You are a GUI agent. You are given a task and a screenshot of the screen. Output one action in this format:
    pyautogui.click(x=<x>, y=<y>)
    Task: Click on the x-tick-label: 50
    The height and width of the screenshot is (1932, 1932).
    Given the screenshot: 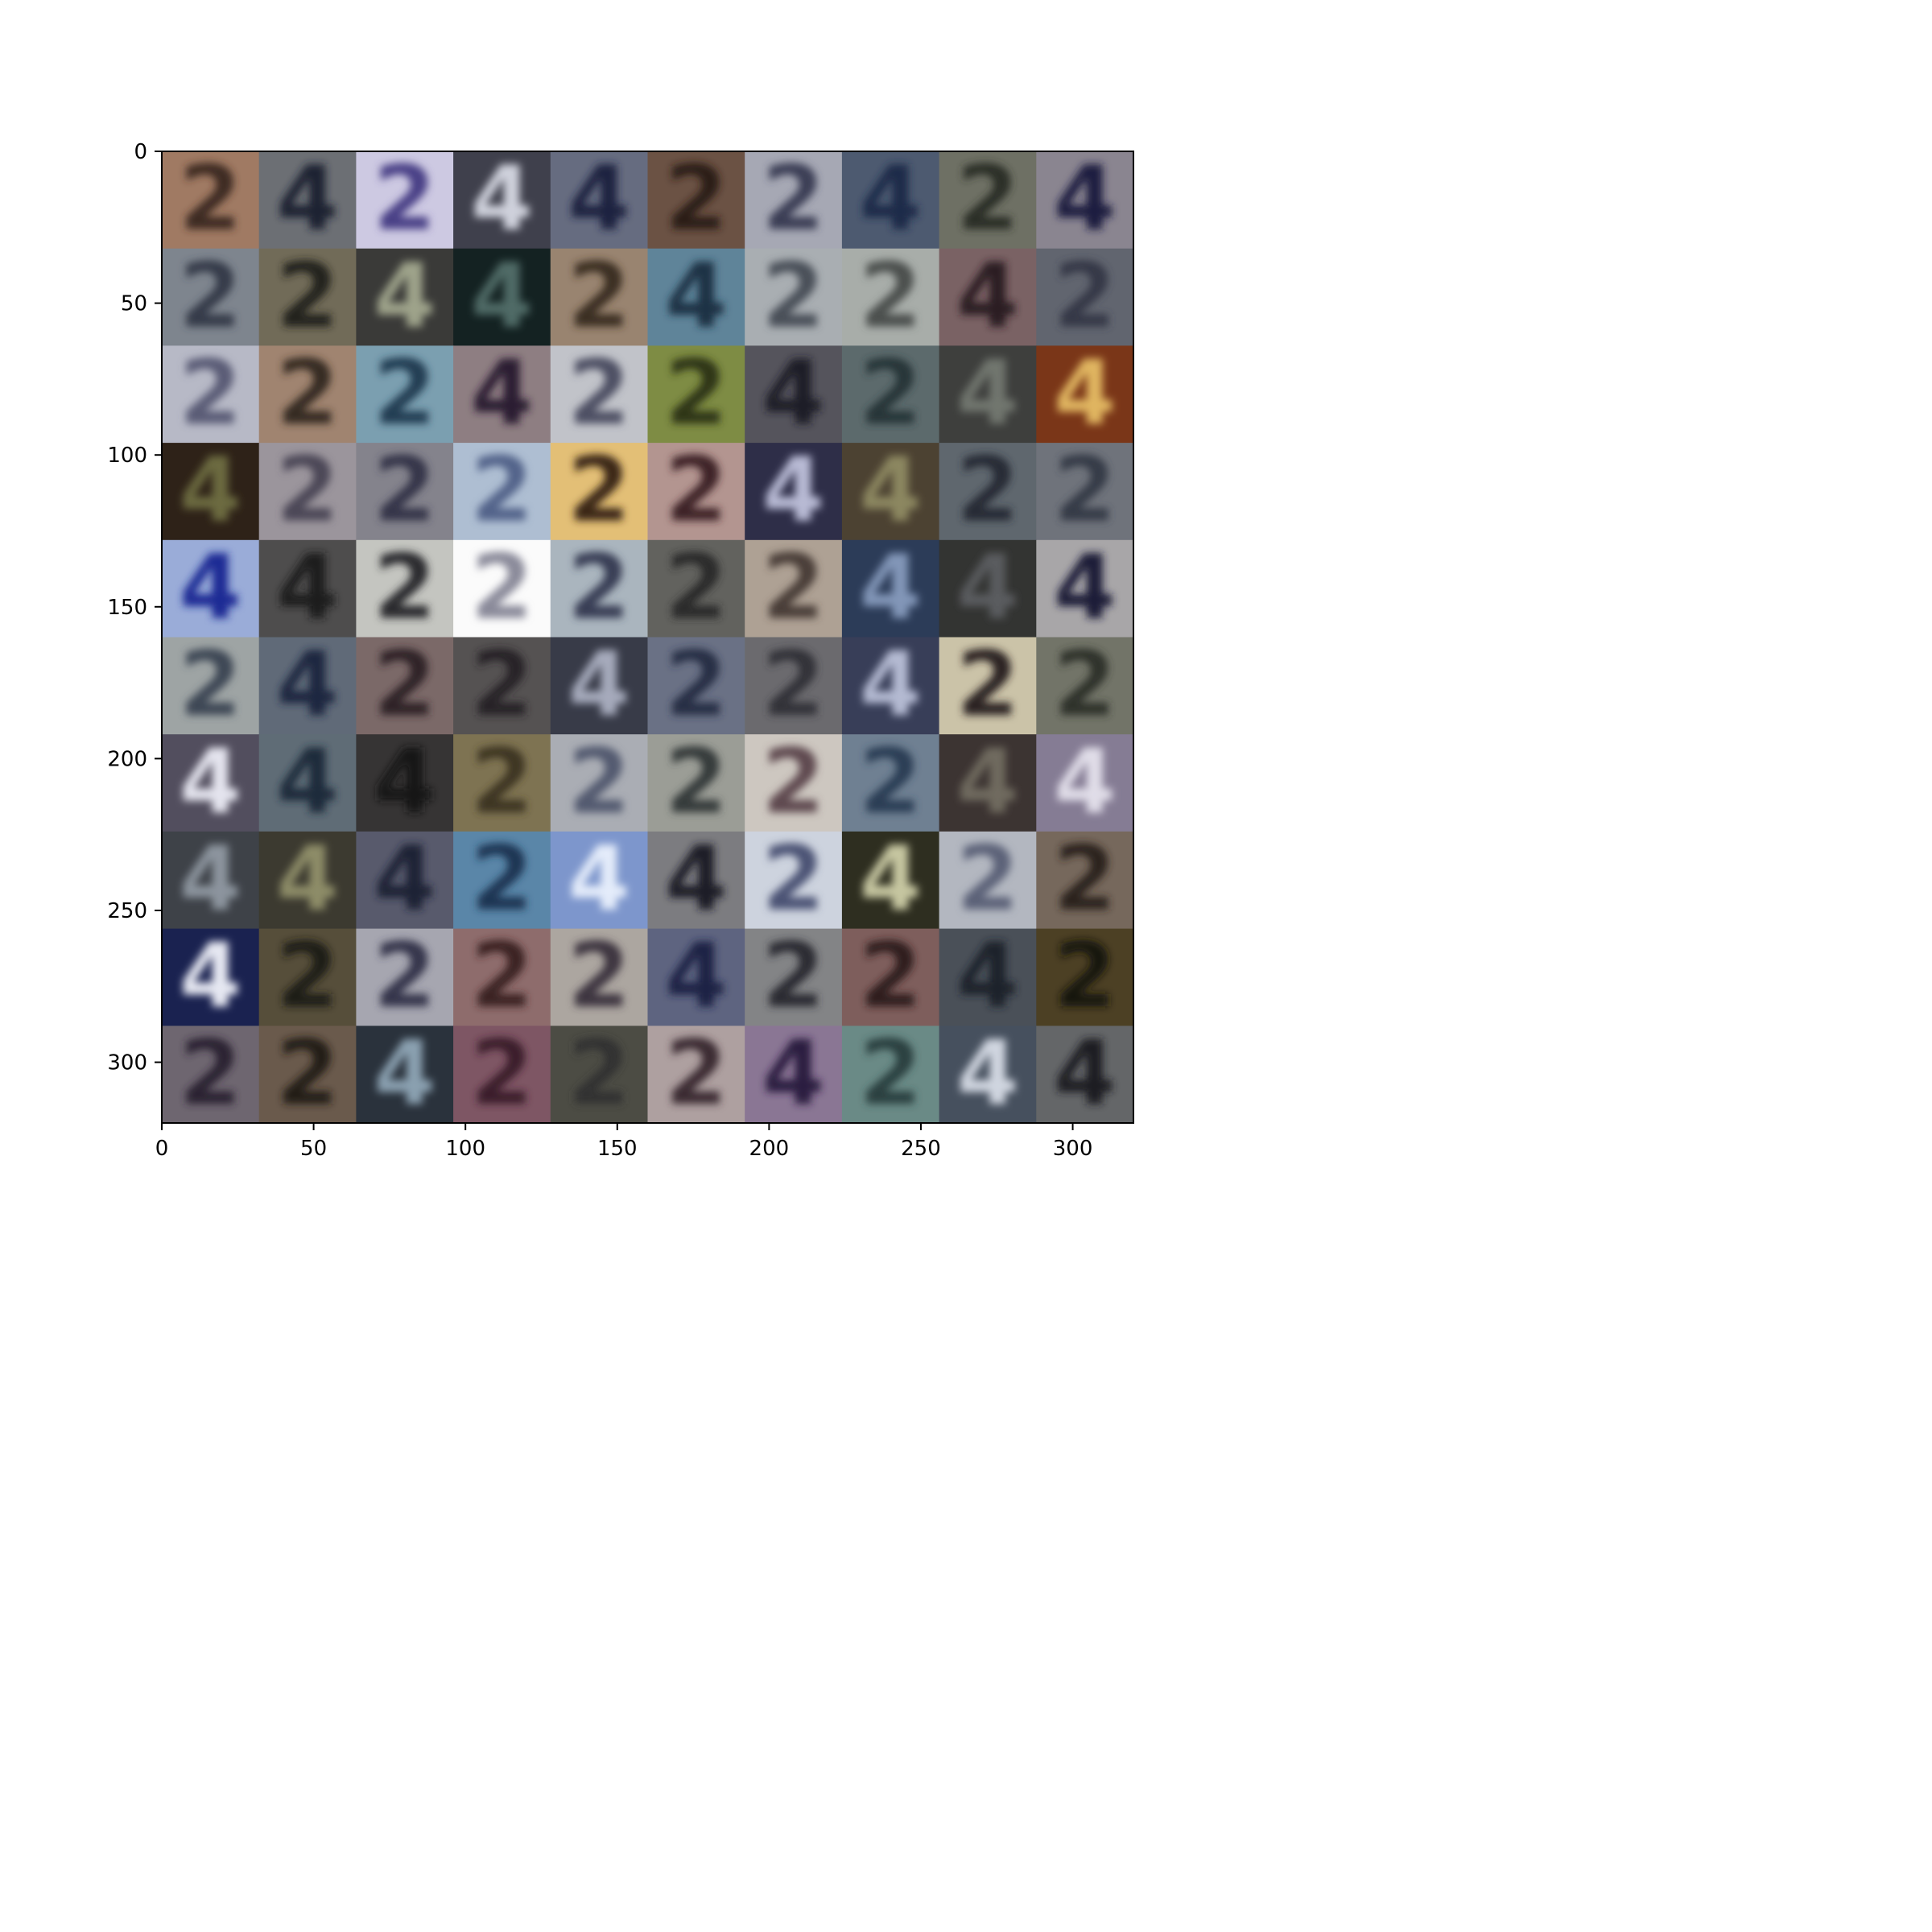 What is the action you would take?
    pyautogui.click(x=313, y=1149)
    